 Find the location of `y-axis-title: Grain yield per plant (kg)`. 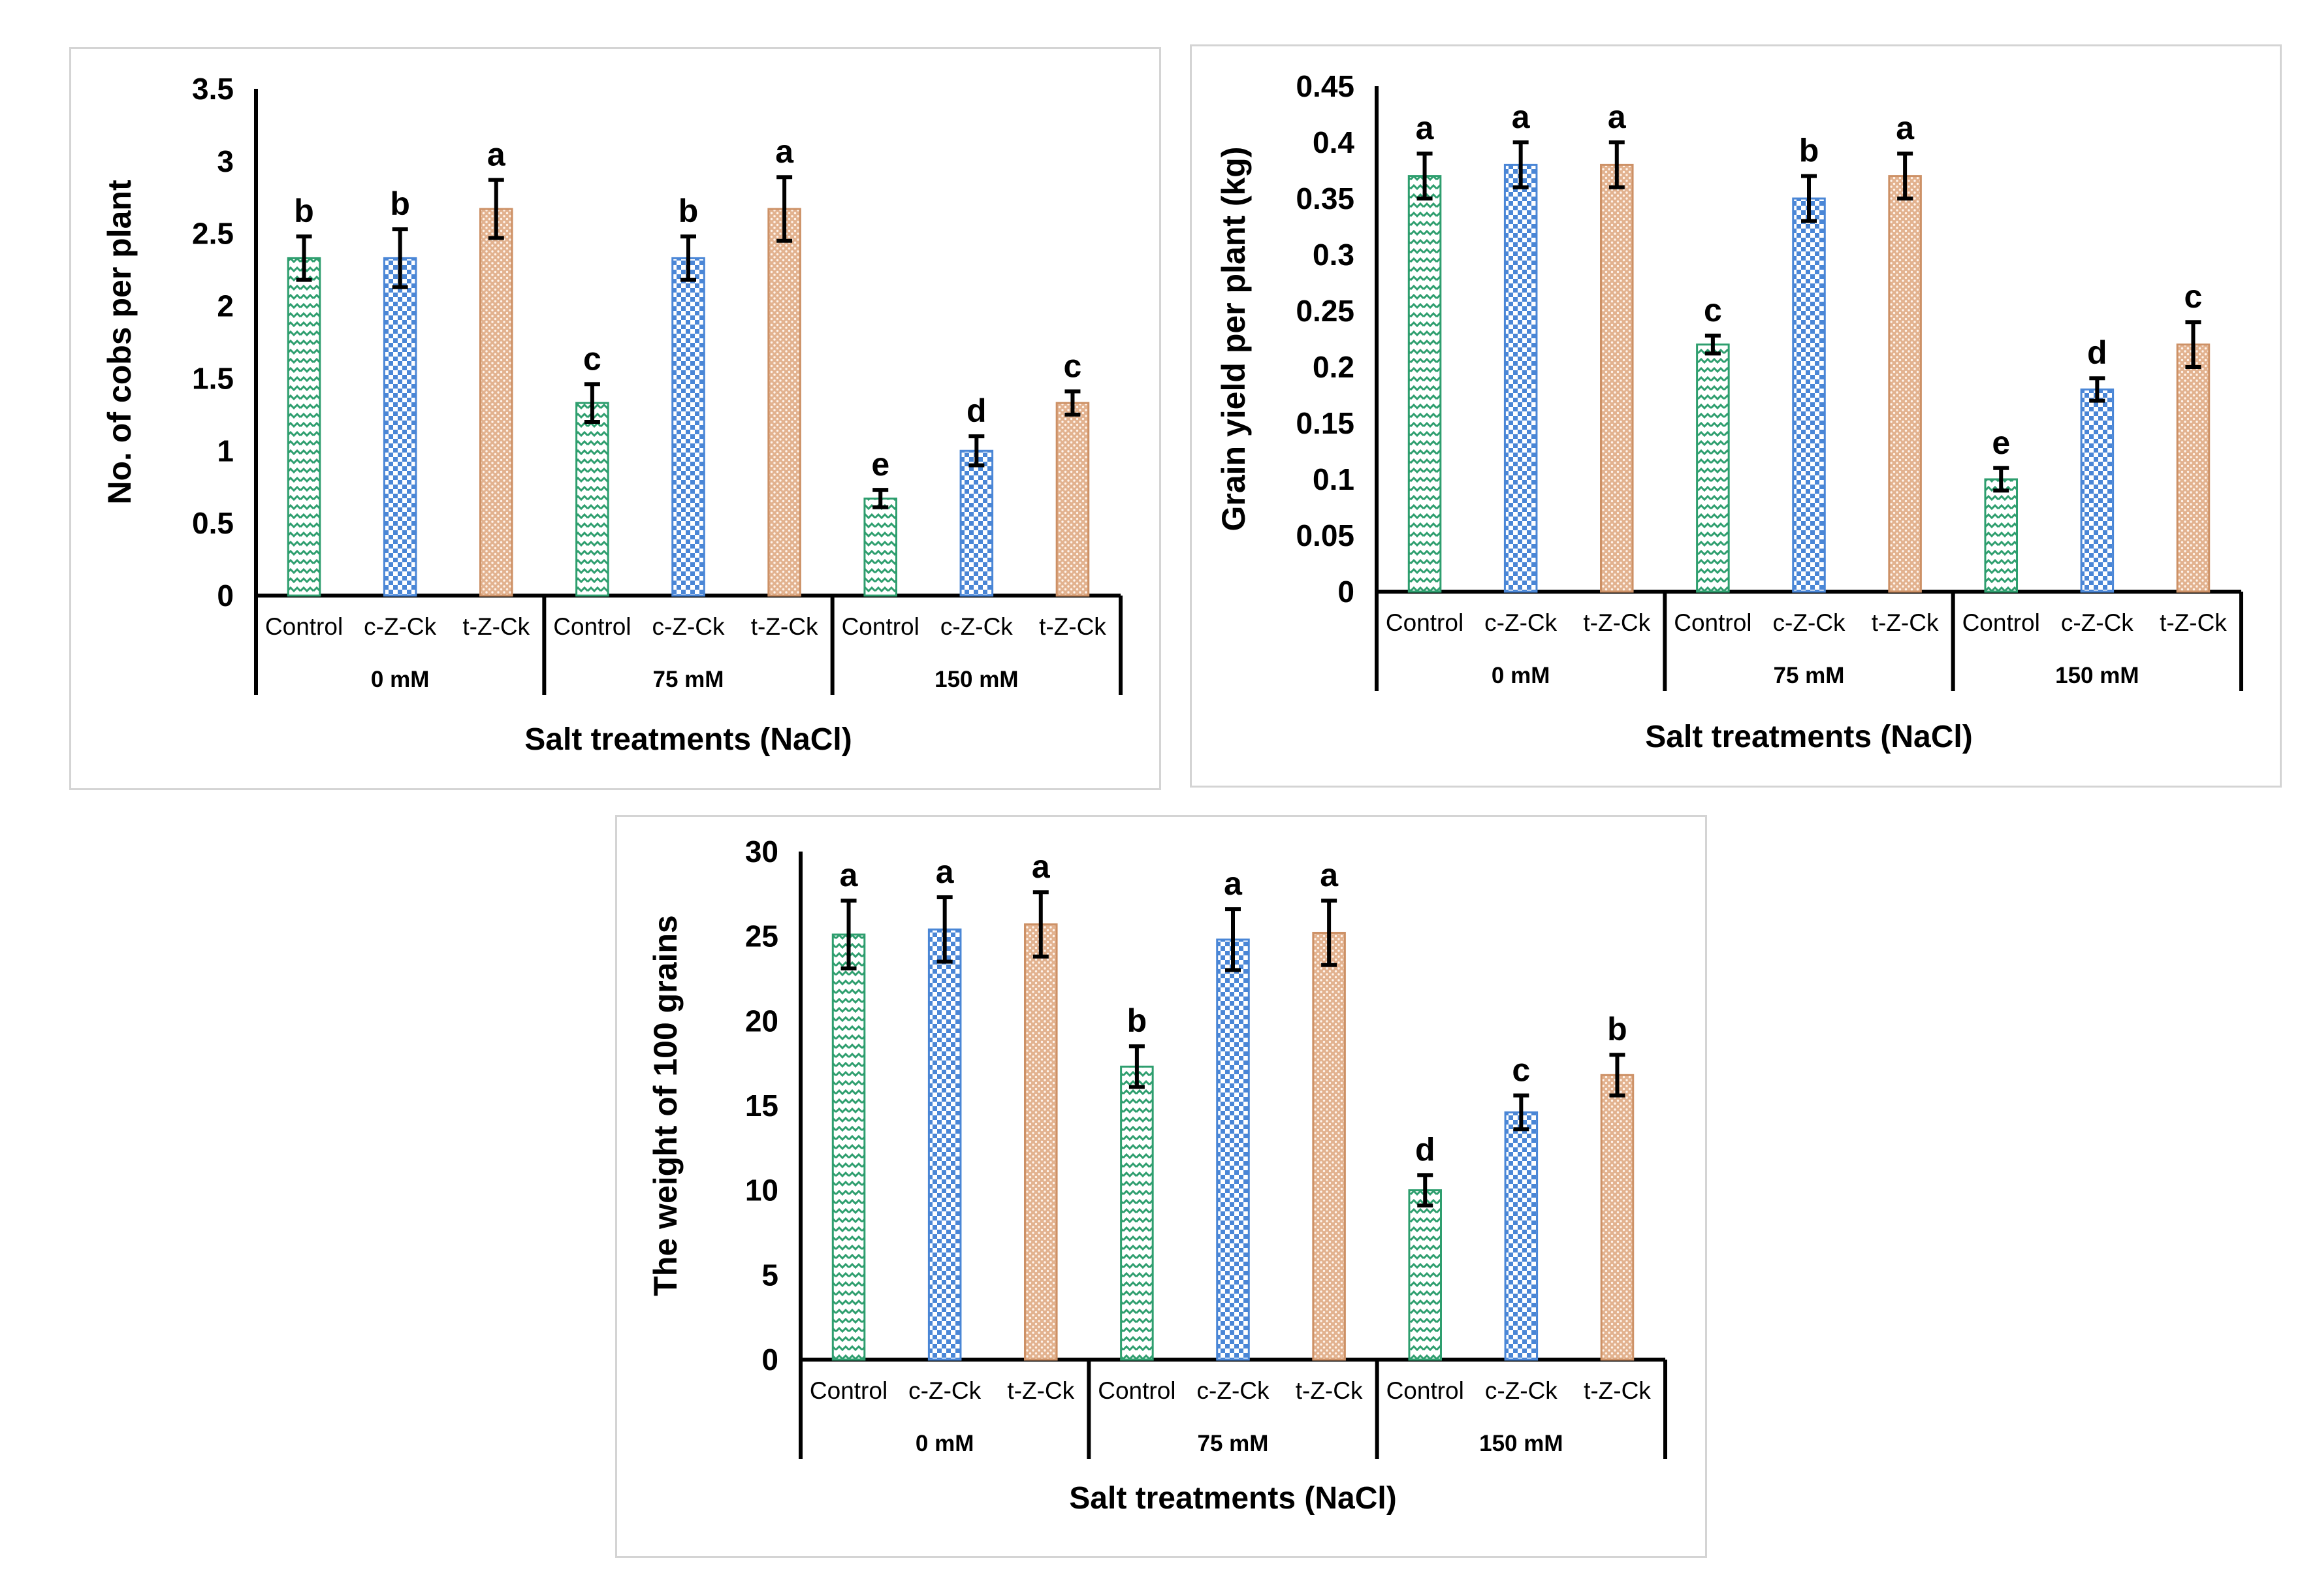

y-axis-title: Grain yield per plant (kg) is located at coordinates (1234, 339).